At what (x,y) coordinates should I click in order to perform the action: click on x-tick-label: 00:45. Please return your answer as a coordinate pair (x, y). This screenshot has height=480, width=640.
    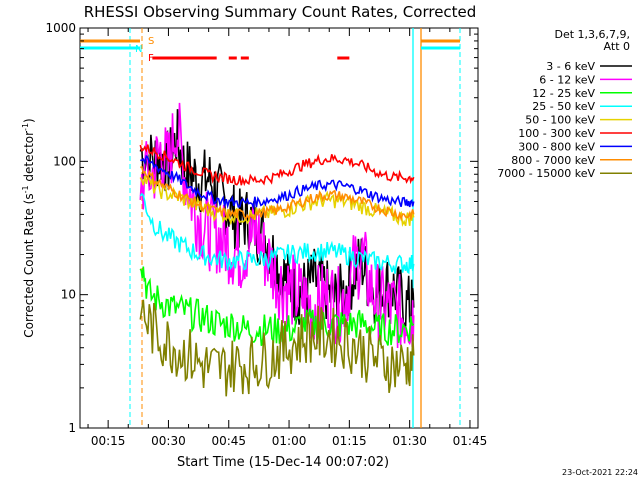
    Looking at the image, I should click on (228, 441).